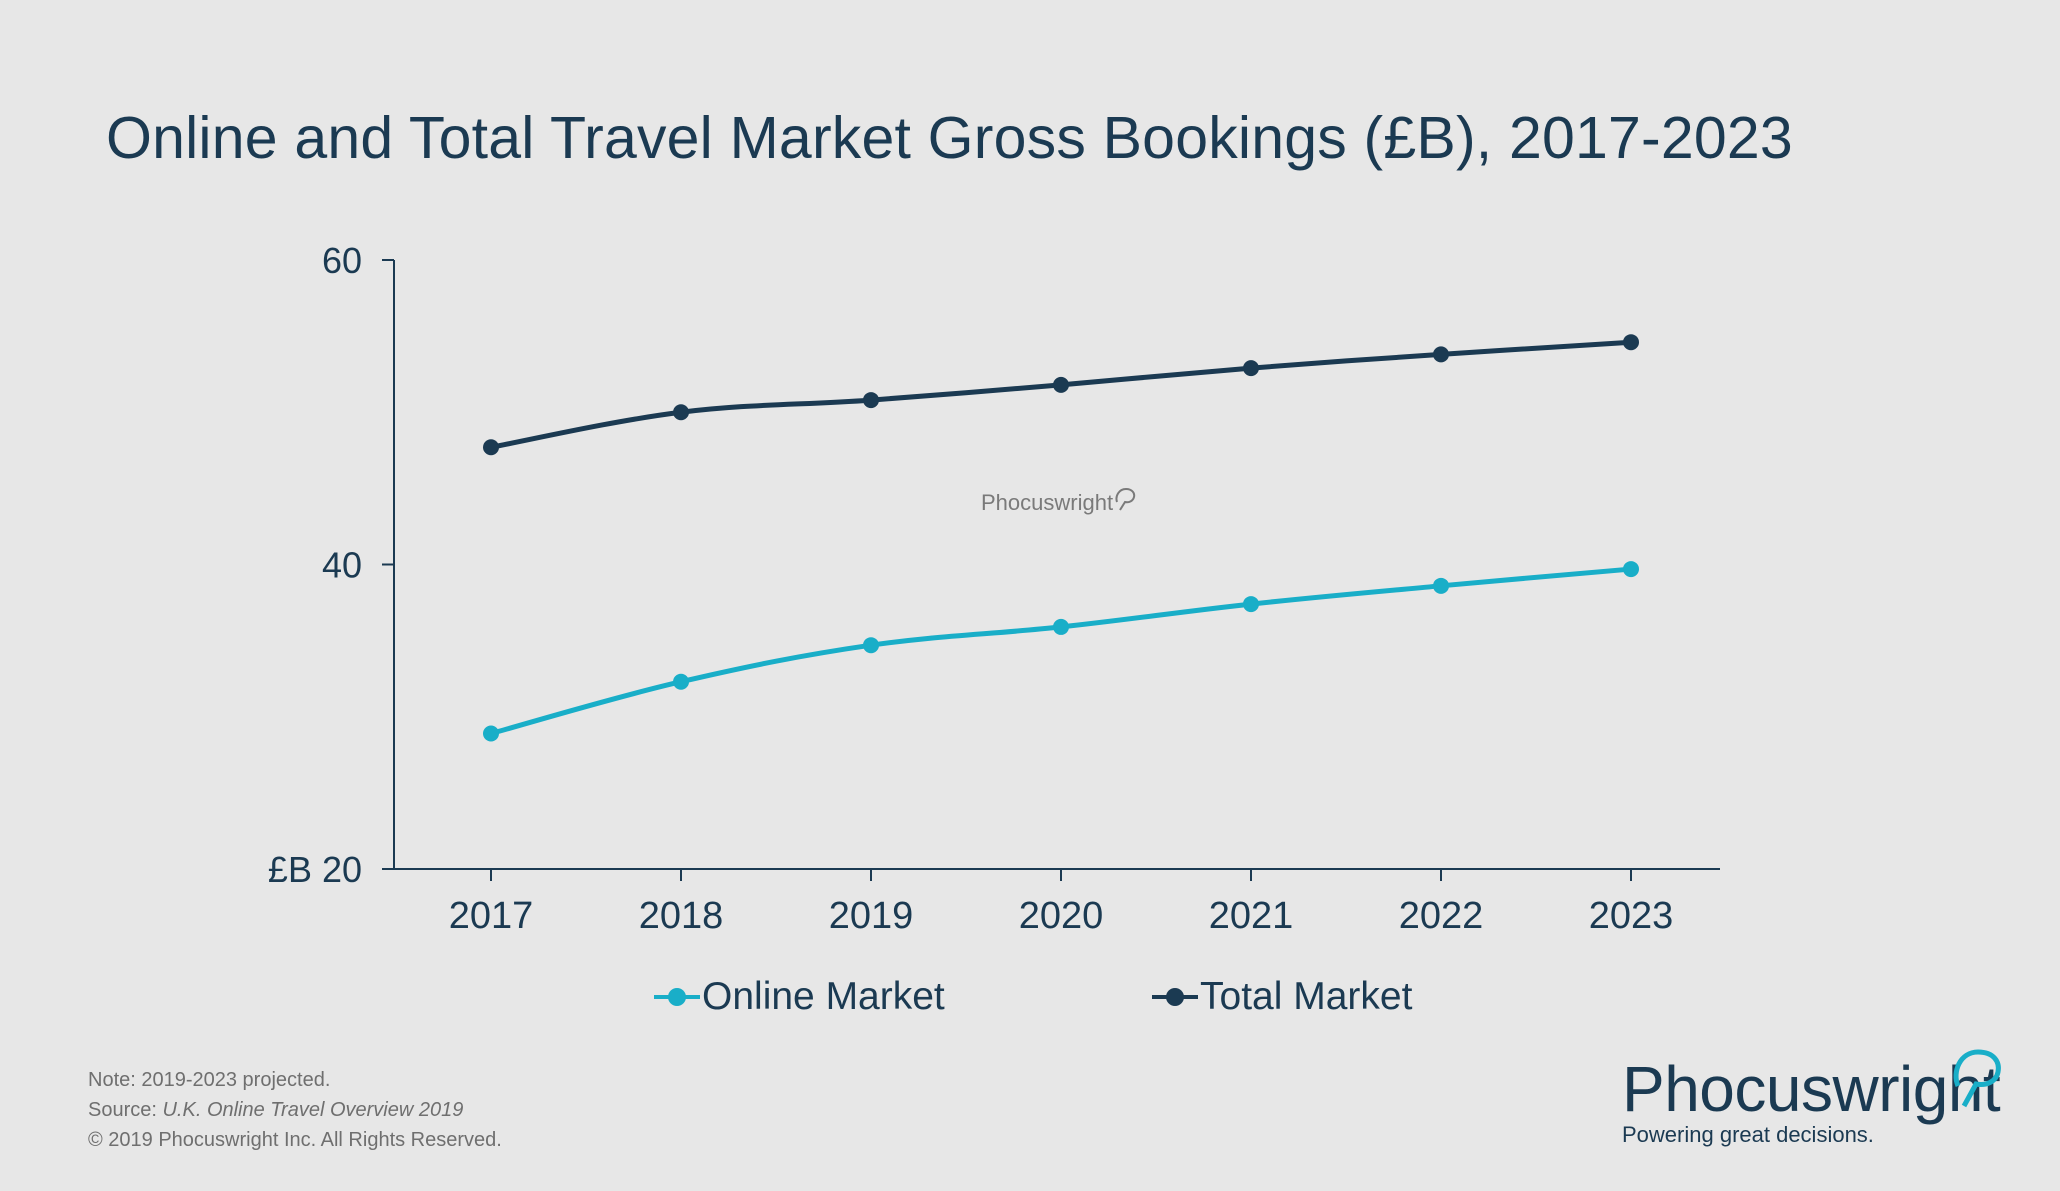 The height and width of the screenshot is (1191, 2060). I want to click on footnote-source-title: U.K. Online Travel Overview 2019, so click(313, 1110).